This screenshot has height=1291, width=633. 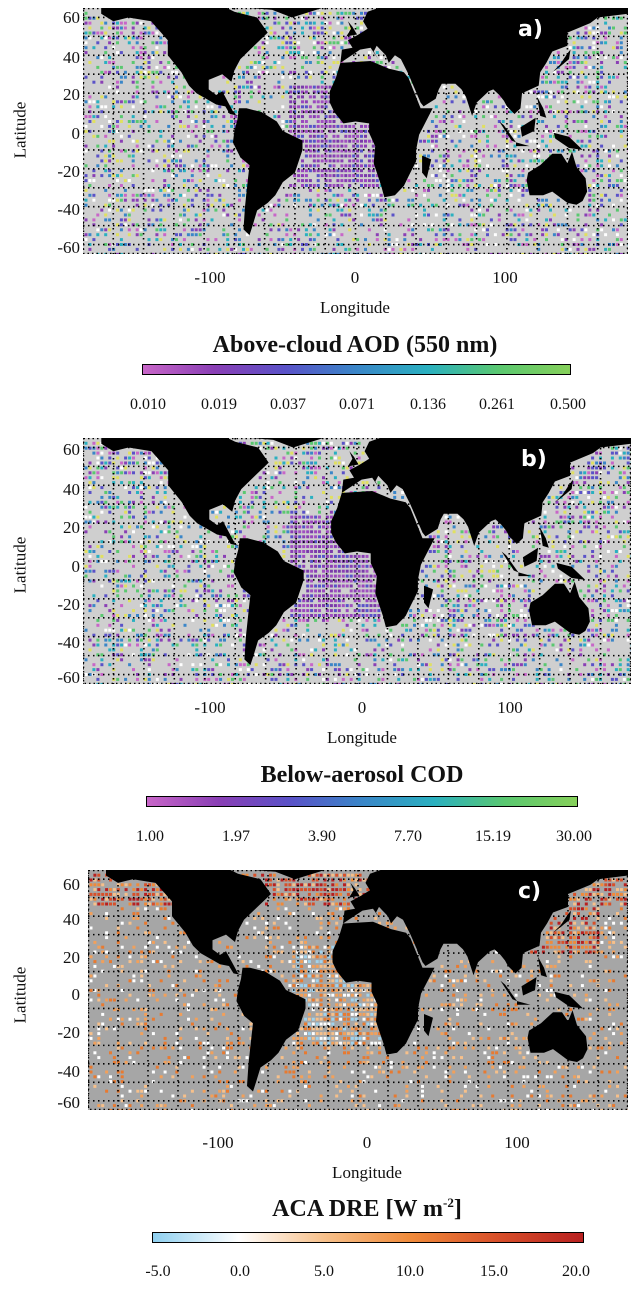 What do you see at coordinates (355, 277) in the screenshot?
I see `x-tick: 0` at bounding box center [355, 277].